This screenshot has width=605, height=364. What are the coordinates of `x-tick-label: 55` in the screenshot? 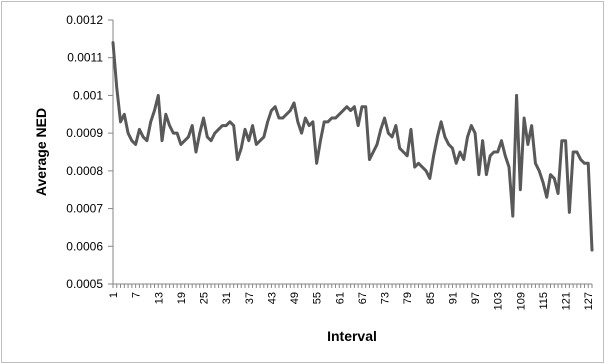 It's located at (318, 298).